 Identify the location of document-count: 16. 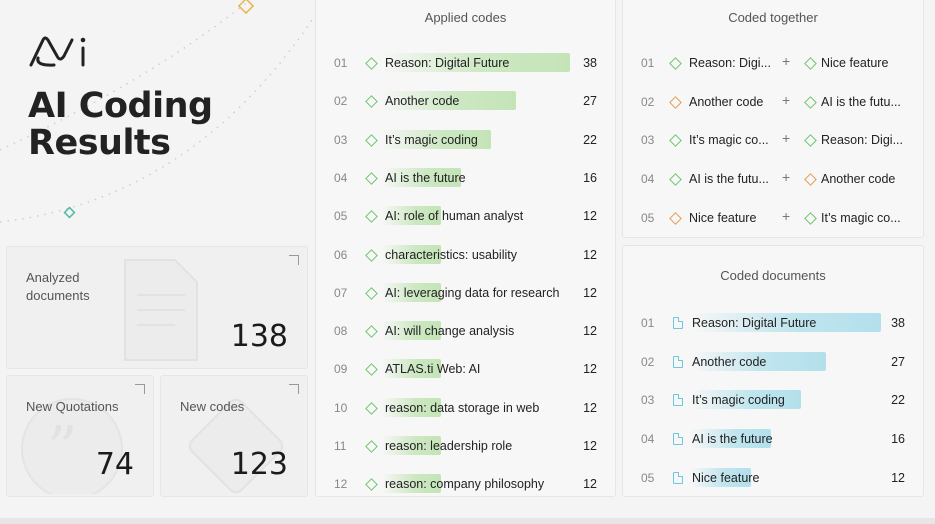
(898, 439).